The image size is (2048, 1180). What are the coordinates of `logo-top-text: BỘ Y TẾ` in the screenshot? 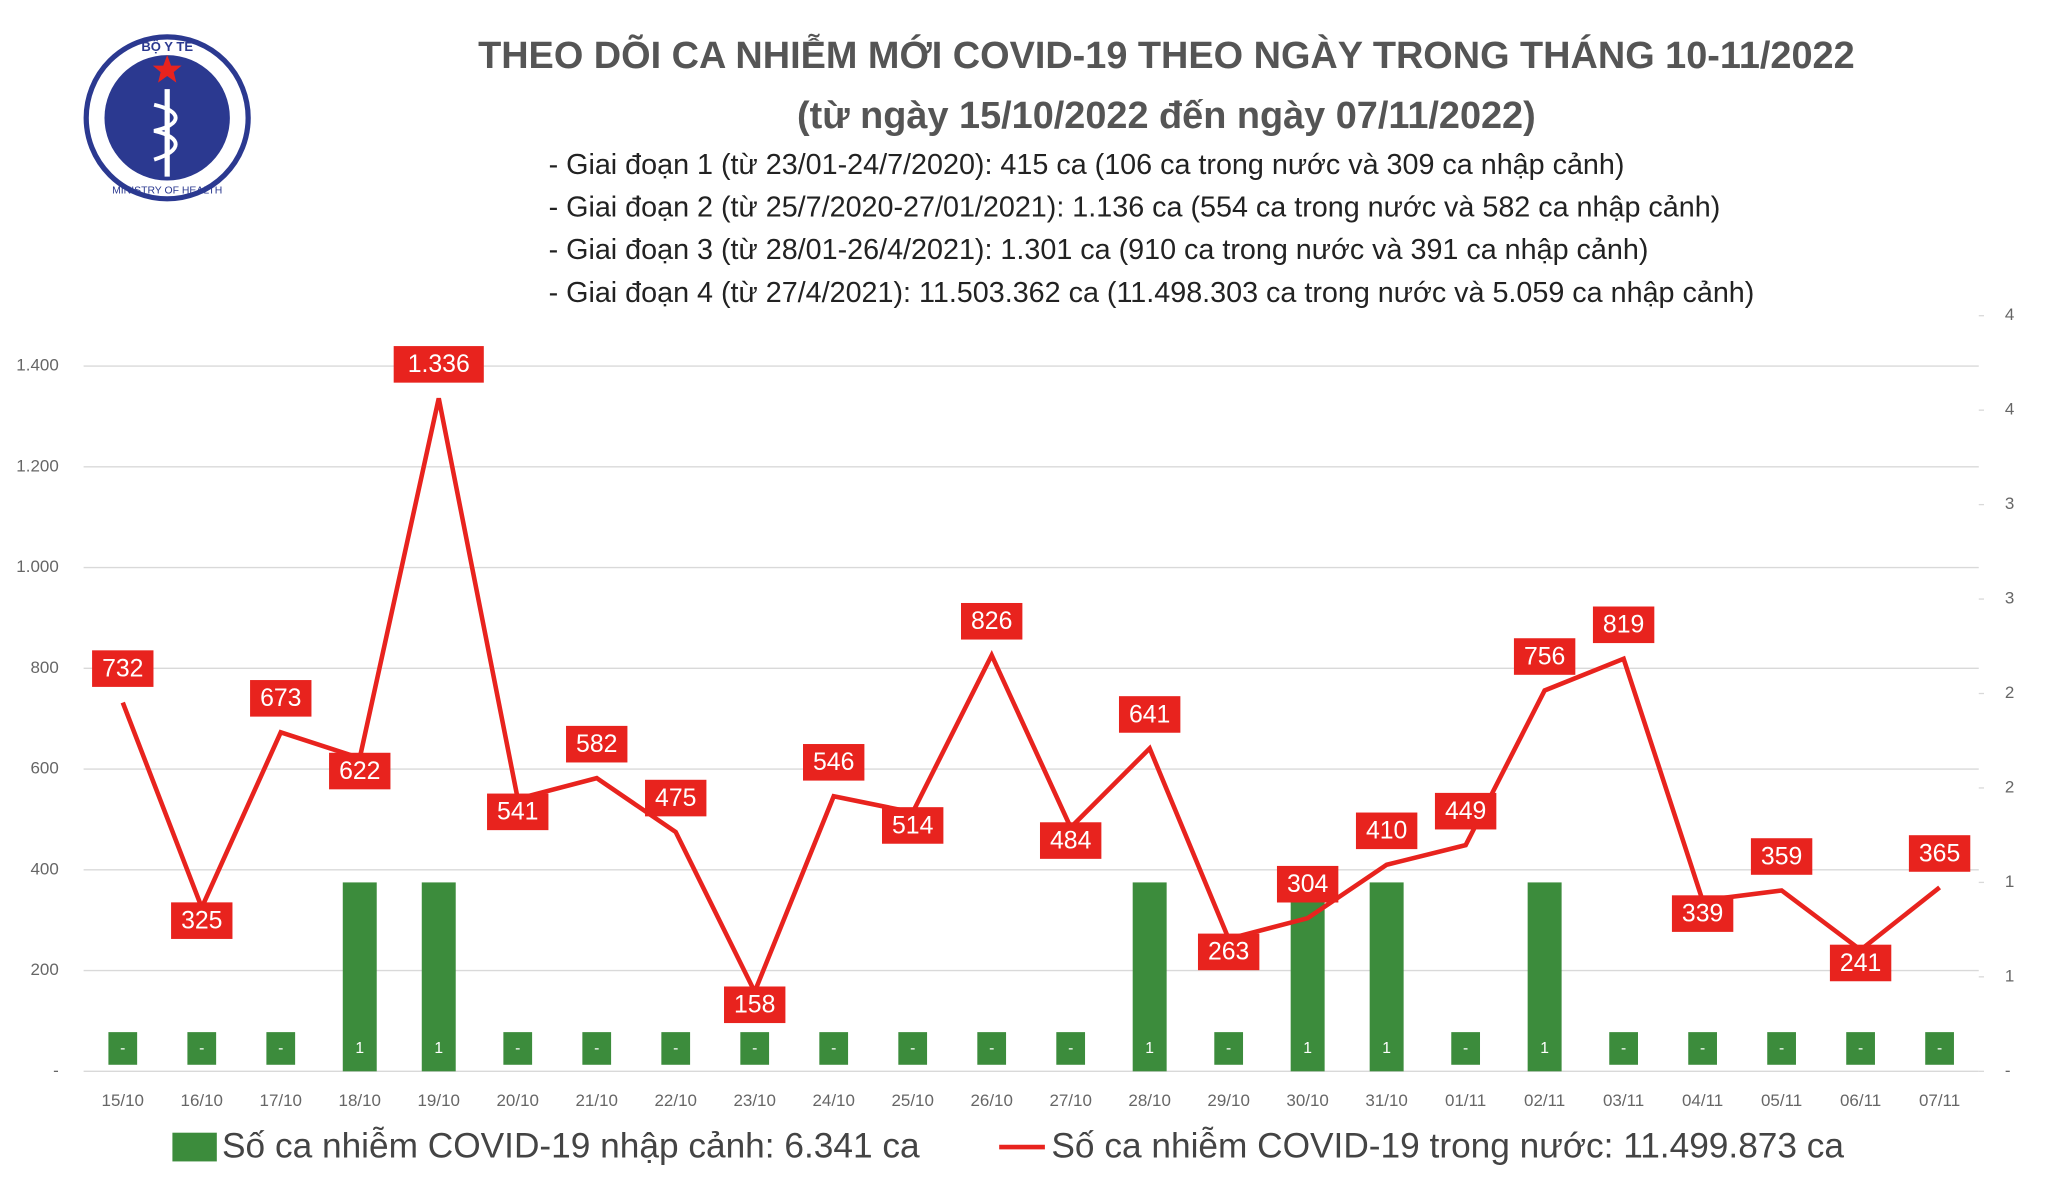 It's located at (167, 46).